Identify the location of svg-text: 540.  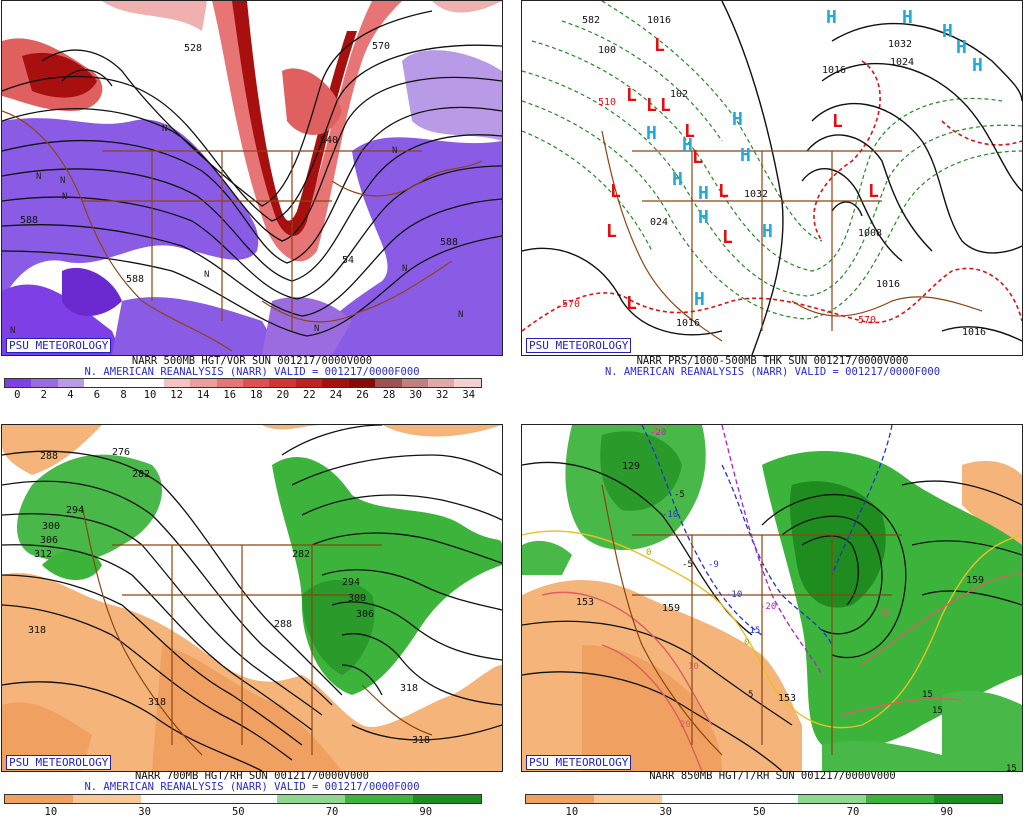
(329, 140).